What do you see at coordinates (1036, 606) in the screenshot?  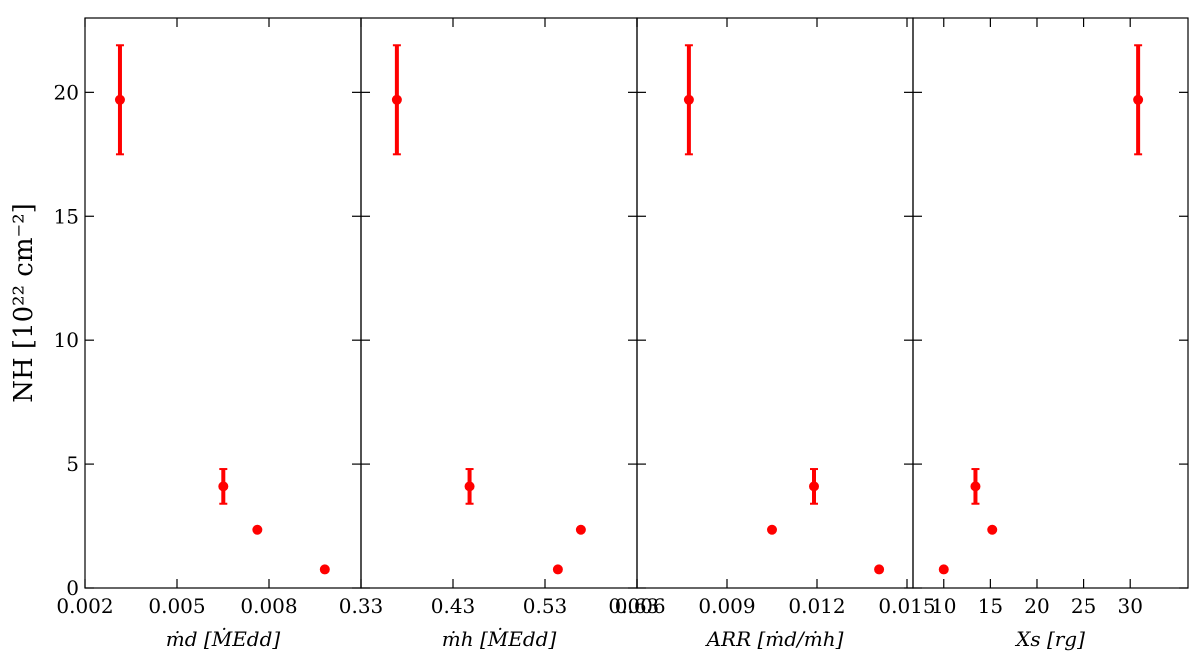 I see `x-tick-label: 20` at bounding box center [1036, 606].